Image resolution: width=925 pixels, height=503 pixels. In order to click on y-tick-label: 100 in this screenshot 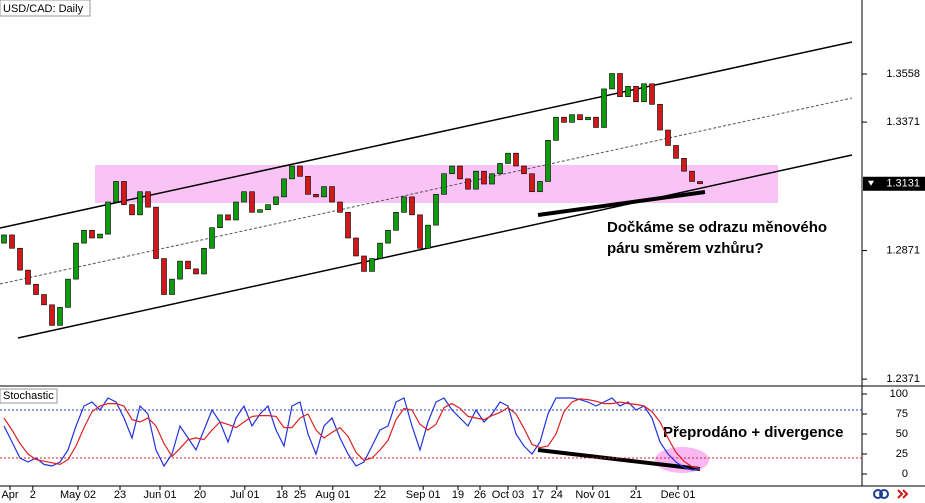, I will do `click(899, 394)`.